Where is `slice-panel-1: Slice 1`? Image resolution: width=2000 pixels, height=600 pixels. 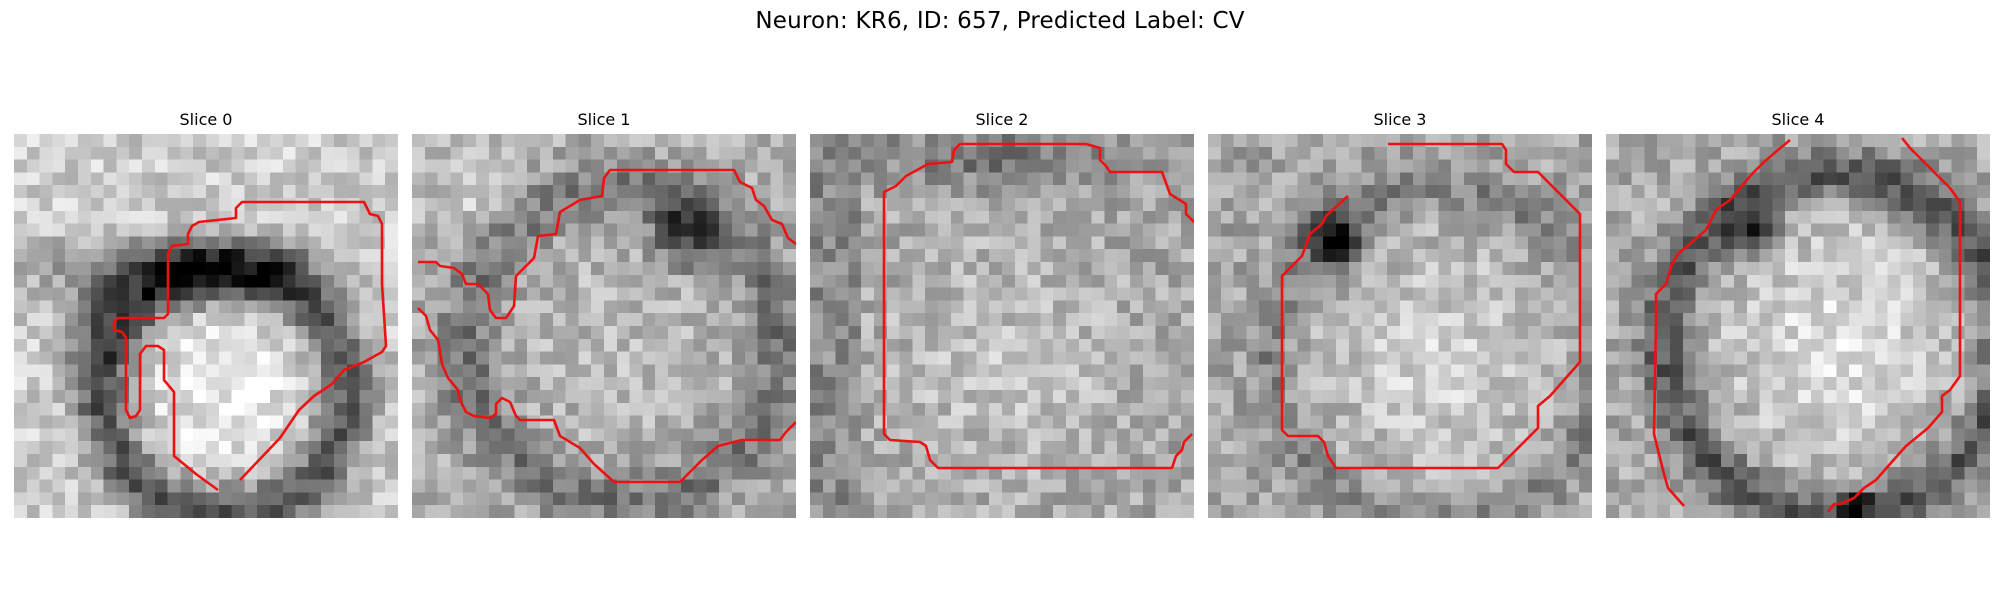
slice-panel-1: Slice 1 is located at coordinates (604, 313).